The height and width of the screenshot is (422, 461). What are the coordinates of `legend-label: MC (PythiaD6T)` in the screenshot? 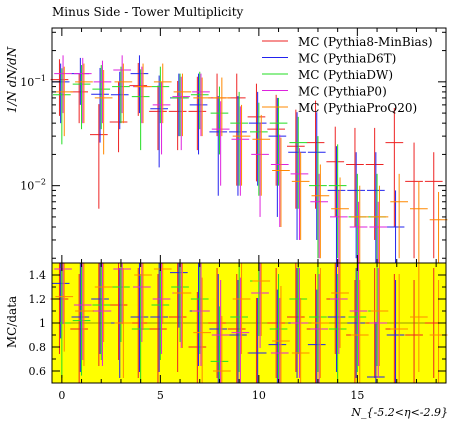 It's located at (347, 59).